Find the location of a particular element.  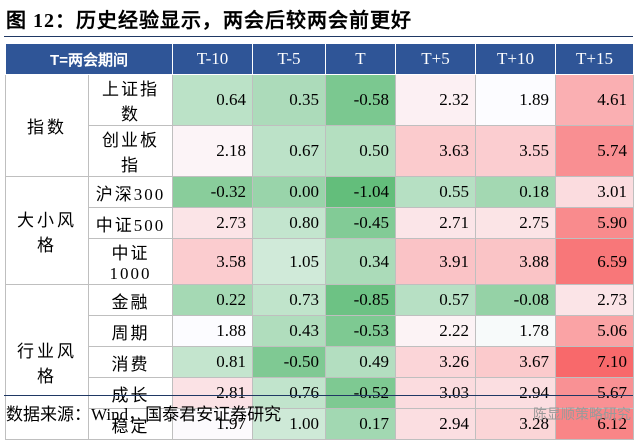

data-row: 周期 1.88 0.43 -0.53 2.22 1.78 5.06 is located at coordinates (320, 331).